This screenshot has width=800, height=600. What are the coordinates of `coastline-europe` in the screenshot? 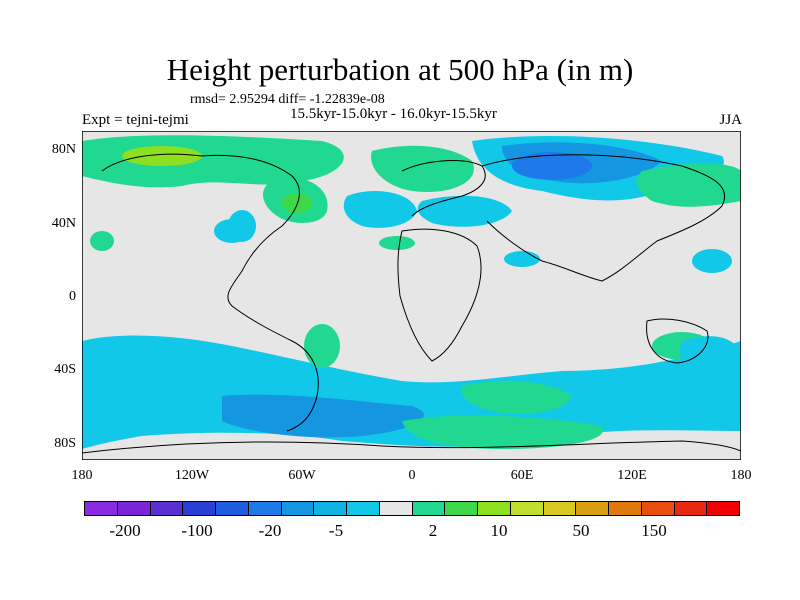 It's located at (443, 188).